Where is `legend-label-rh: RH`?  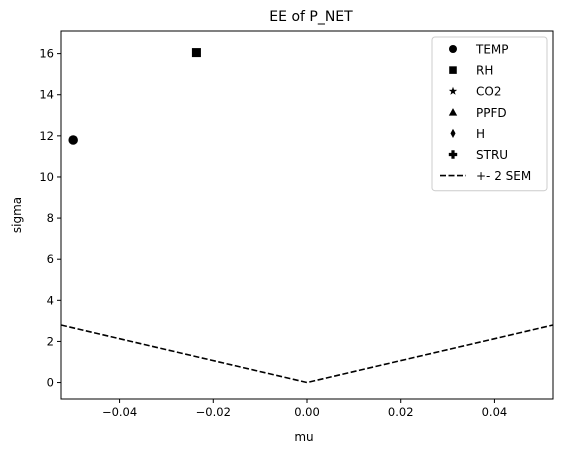
legend-label-rh: RH is located at coordinates (484, 71).